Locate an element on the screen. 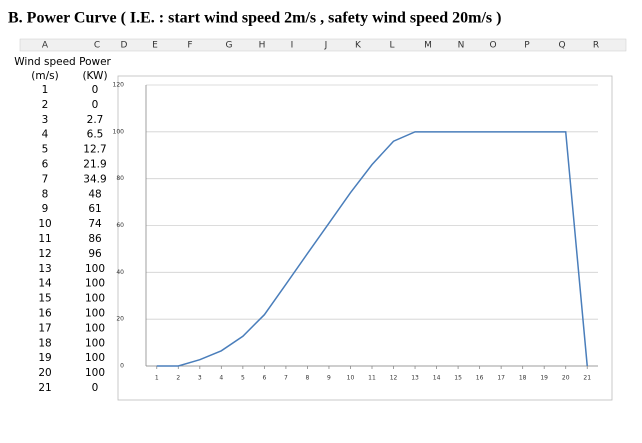  cell: 15 is located at coordinates (44, 299).